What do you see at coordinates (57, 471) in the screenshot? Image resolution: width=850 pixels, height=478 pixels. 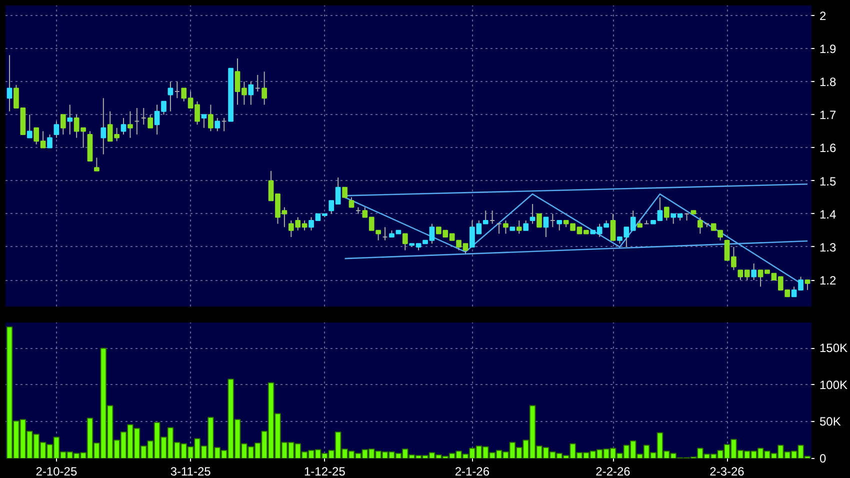 I see `x-tick-label: 2-10-25` at bounding box center [57, 471].